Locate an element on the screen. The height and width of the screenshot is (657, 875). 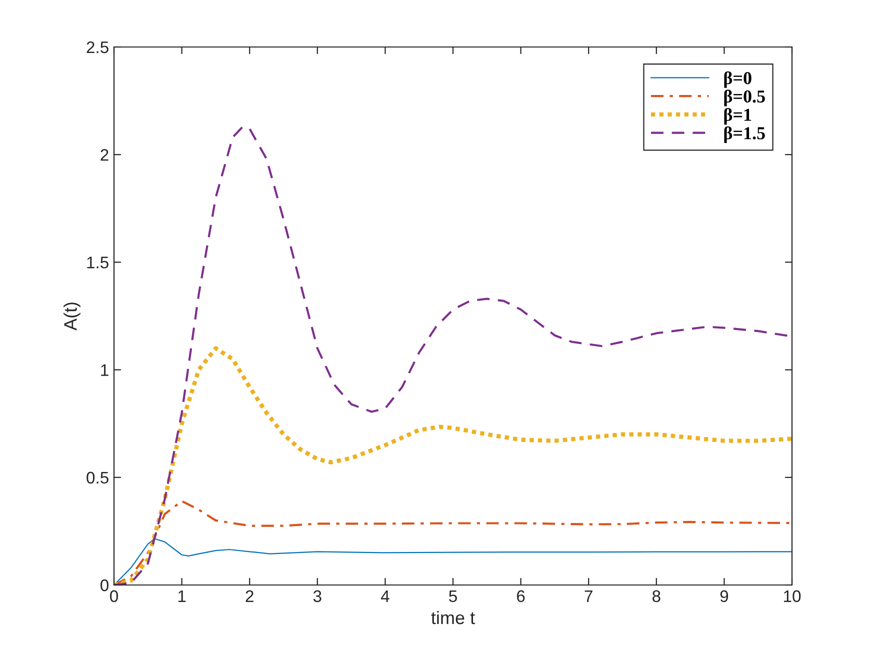
legend-label: β=1.5 is located at coordinates (744, 134).